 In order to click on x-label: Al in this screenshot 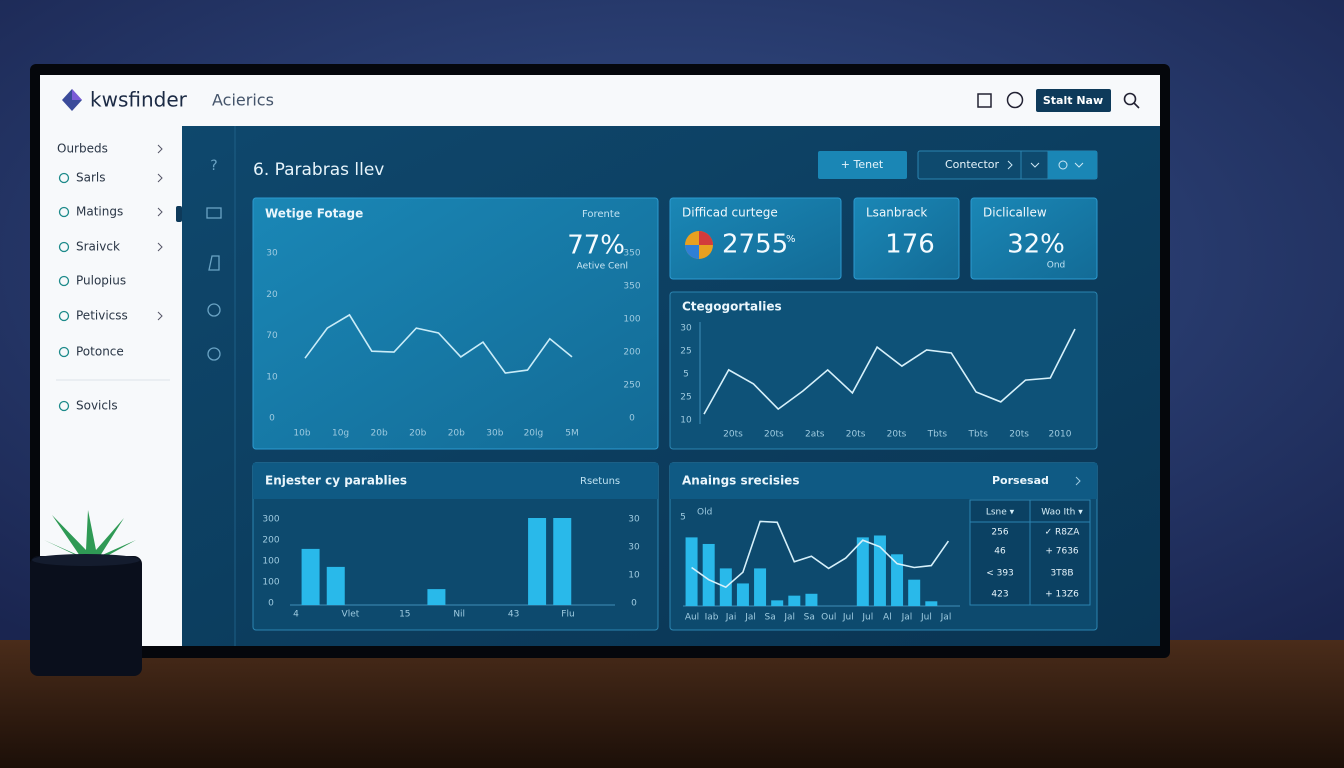, I will do `click(887, 618)`.